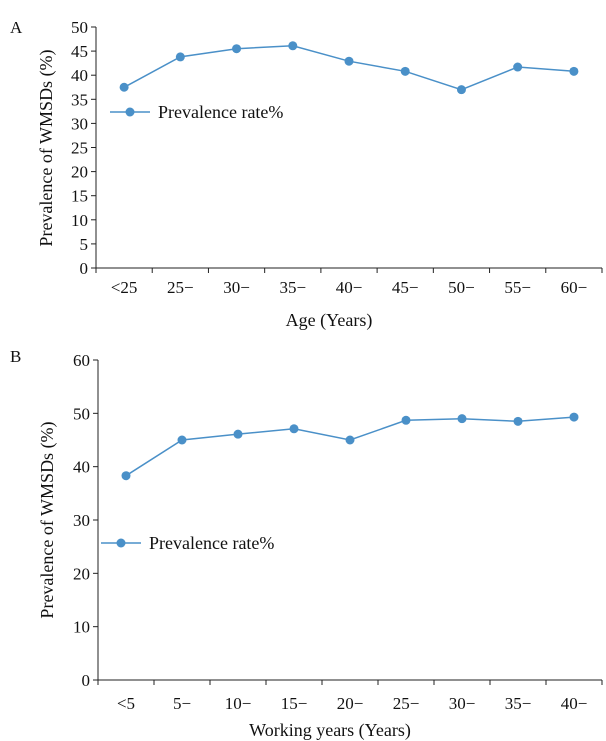  What do you see at coordinates (329, 320) in the screenshot?
I see `chart-a-x-axis-label: Age (Years)` at bounding box center [329, 320].